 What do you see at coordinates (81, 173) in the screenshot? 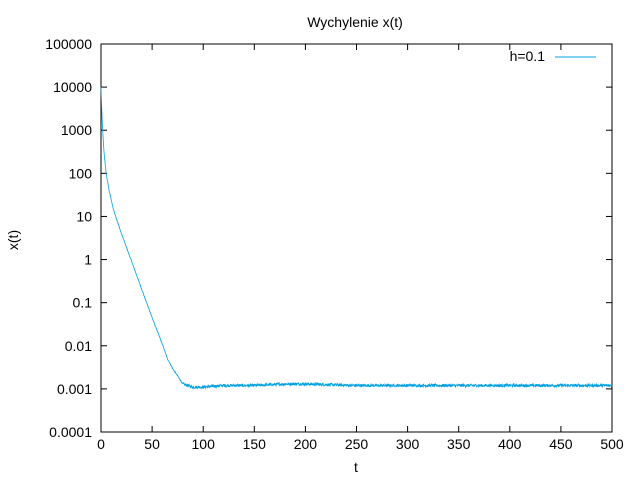
I see `y-tick-label: 100` at bounding box center [81, 173].